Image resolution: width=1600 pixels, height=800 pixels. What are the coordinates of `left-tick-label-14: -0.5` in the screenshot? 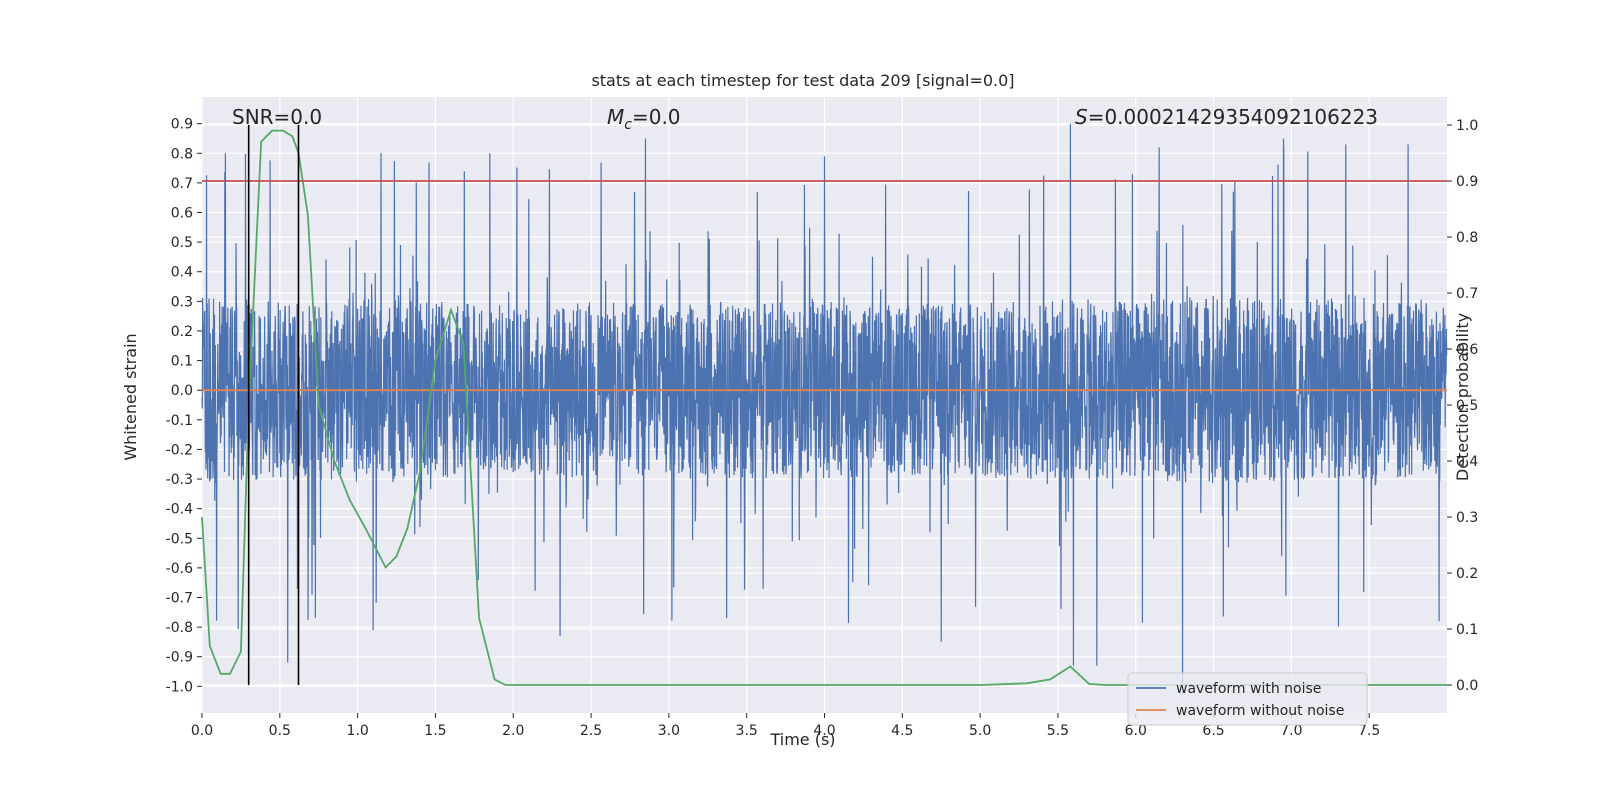 It's located at (179, 539).